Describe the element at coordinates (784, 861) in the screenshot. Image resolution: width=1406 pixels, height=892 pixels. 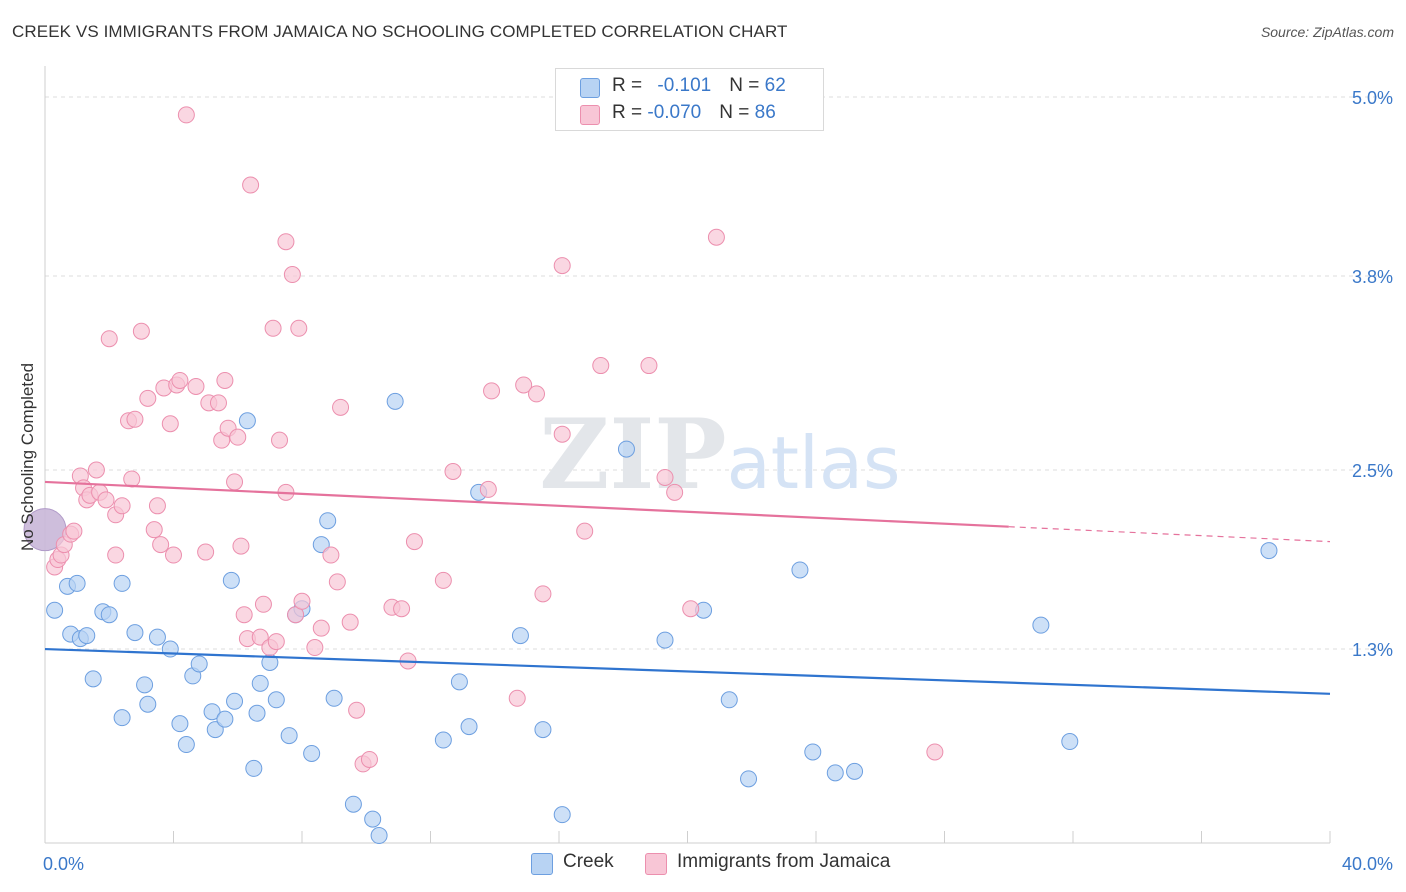
I see `jamaica-legend-label: Immigrants from Jamaica` at that location.